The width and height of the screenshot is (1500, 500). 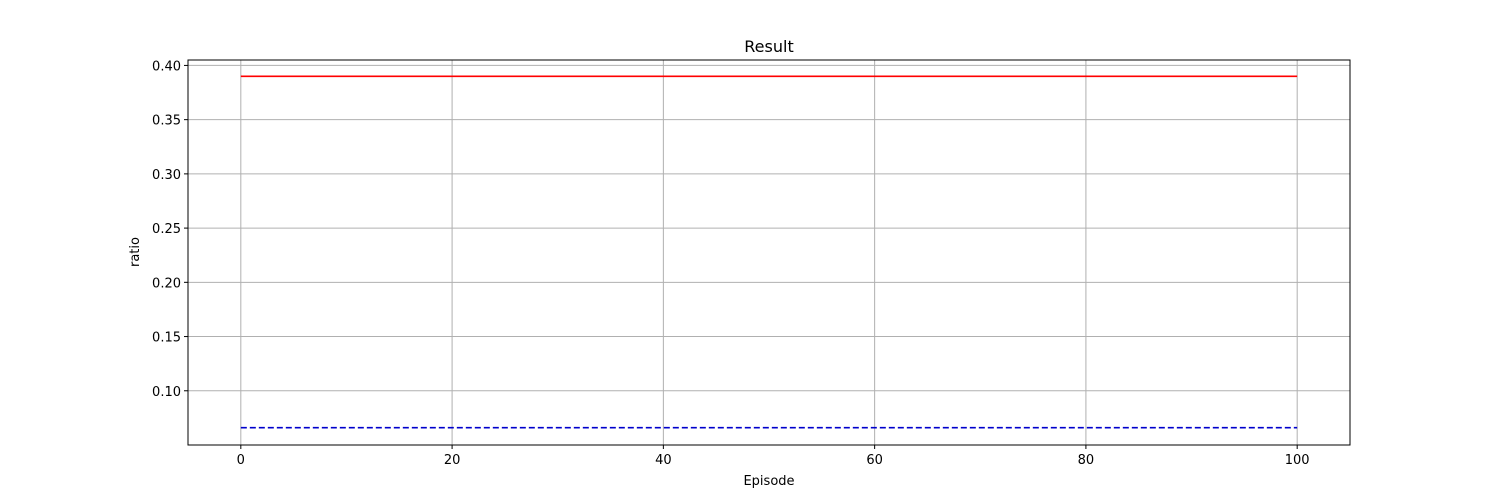 What do you see at coordinates (1086, 460) in the screenshot?
I see `x-tick-label: 80` at bounding box center [1086, 460].